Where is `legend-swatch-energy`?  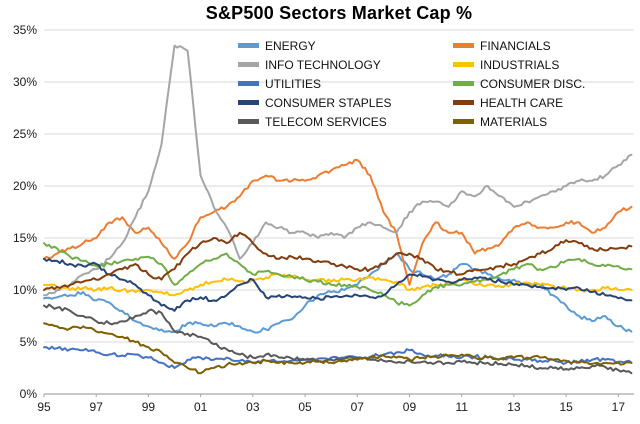
legend-swatch-energy is located at coordinates (248, 45).